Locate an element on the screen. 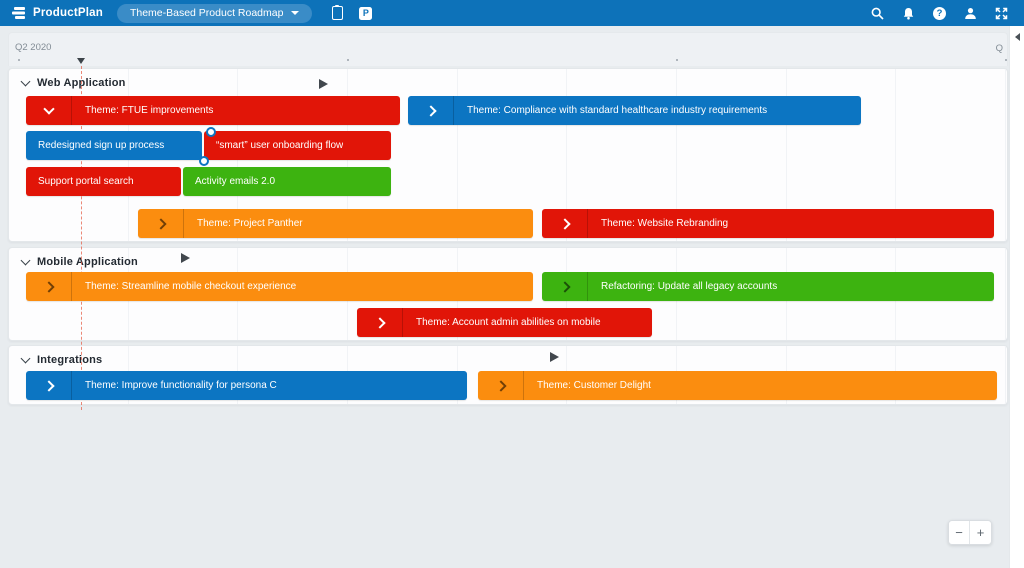  next-quarter-label: Q is located at coordinates (999, 48).